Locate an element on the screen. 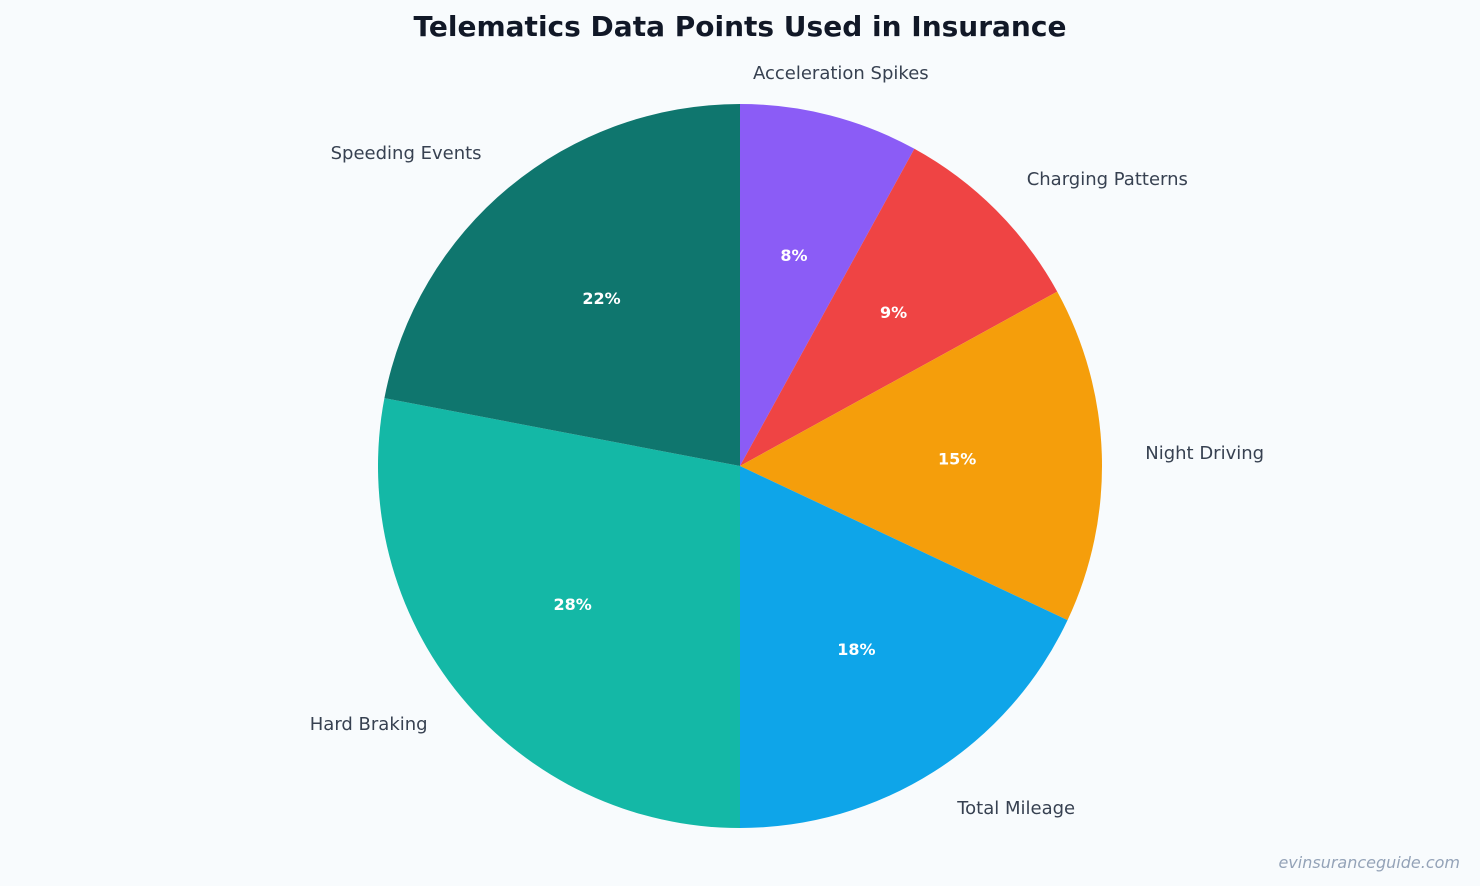 The height and width of the screenshot is (886, 1480). pie-slice-percent-total-mileage: 18% is located at coordinates (856, 649).